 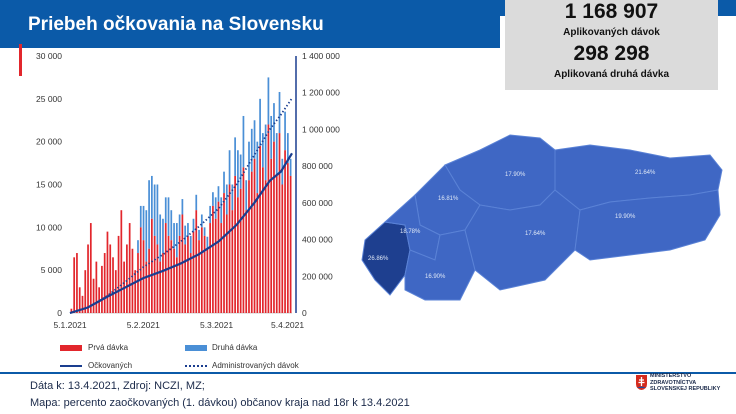 What do you see at coordinates (611, 74) in the screenshot?
I see `second-doses-label: Aplikovaná druhá dávka` at bounding box center [611, 74].